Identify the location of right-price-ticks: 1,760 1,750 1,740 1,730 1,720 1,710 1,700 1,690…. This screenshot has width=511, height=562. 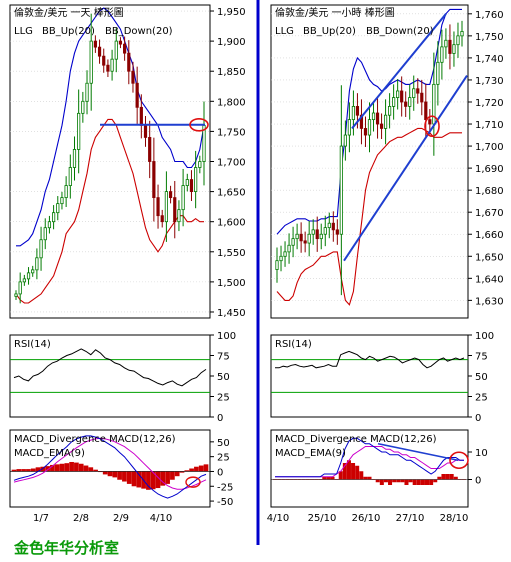
(486, 158).